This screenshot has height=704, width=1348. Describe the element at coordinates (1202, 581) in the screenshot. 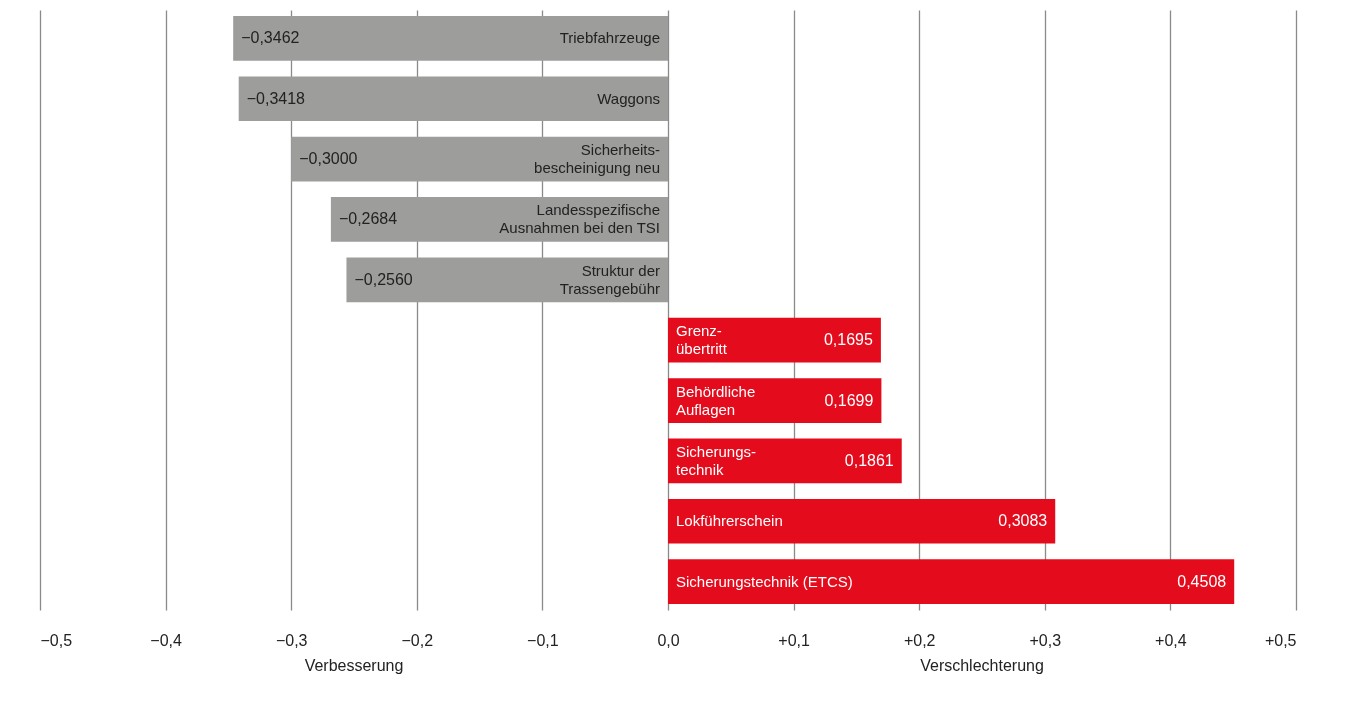

I see `data-label: 0,4508` at that location.